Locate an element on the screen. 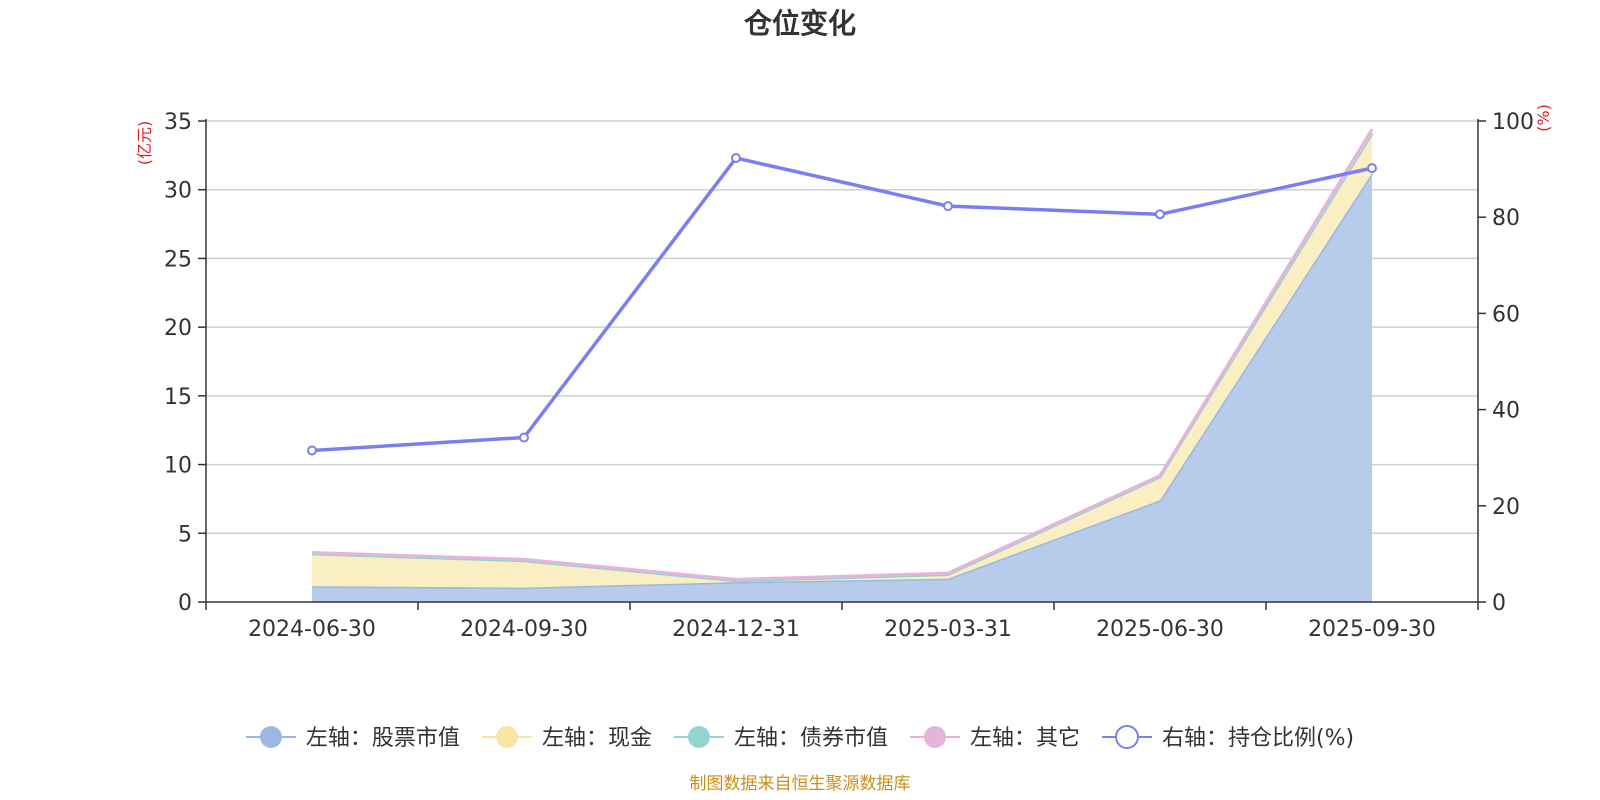  legend-item-4: 左轴：其它 is located at coordinates (994, 738).